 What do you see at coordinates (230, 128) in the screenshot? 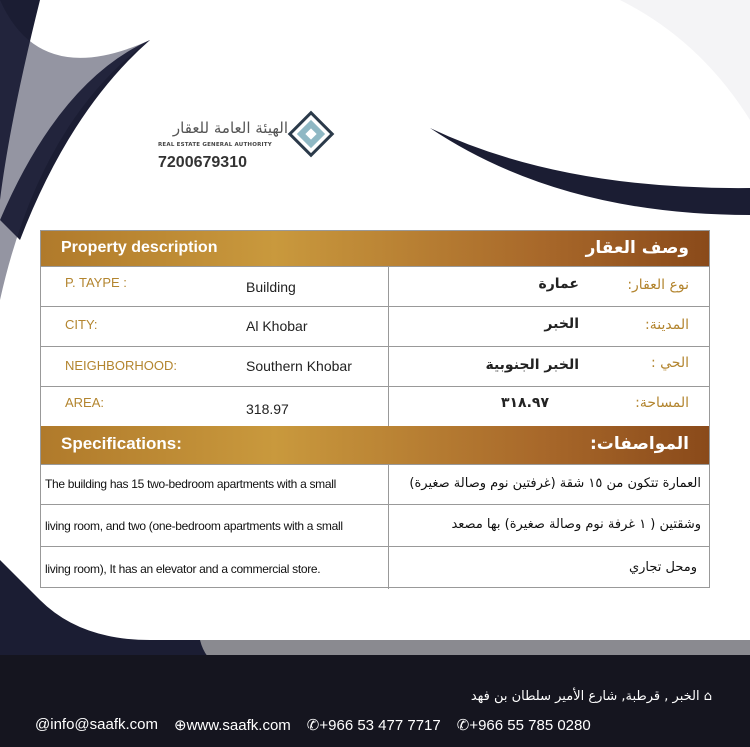
I see `logo-arabic-text: الهيئة العامة للعقار` at bounding box center [230, 128].